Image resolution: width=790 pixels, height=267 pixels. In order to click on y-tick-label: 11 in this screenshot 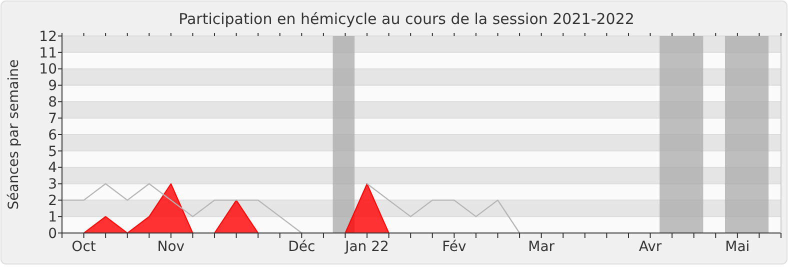, I will do `click(48, 53)`.